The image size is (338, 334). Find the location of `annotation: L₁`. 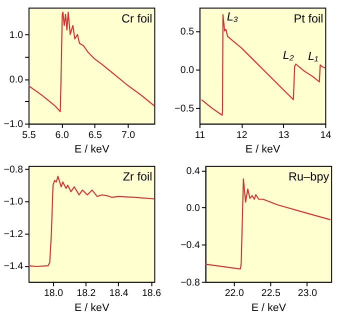

annotation: L₁ is located at coordinates (313, 56).